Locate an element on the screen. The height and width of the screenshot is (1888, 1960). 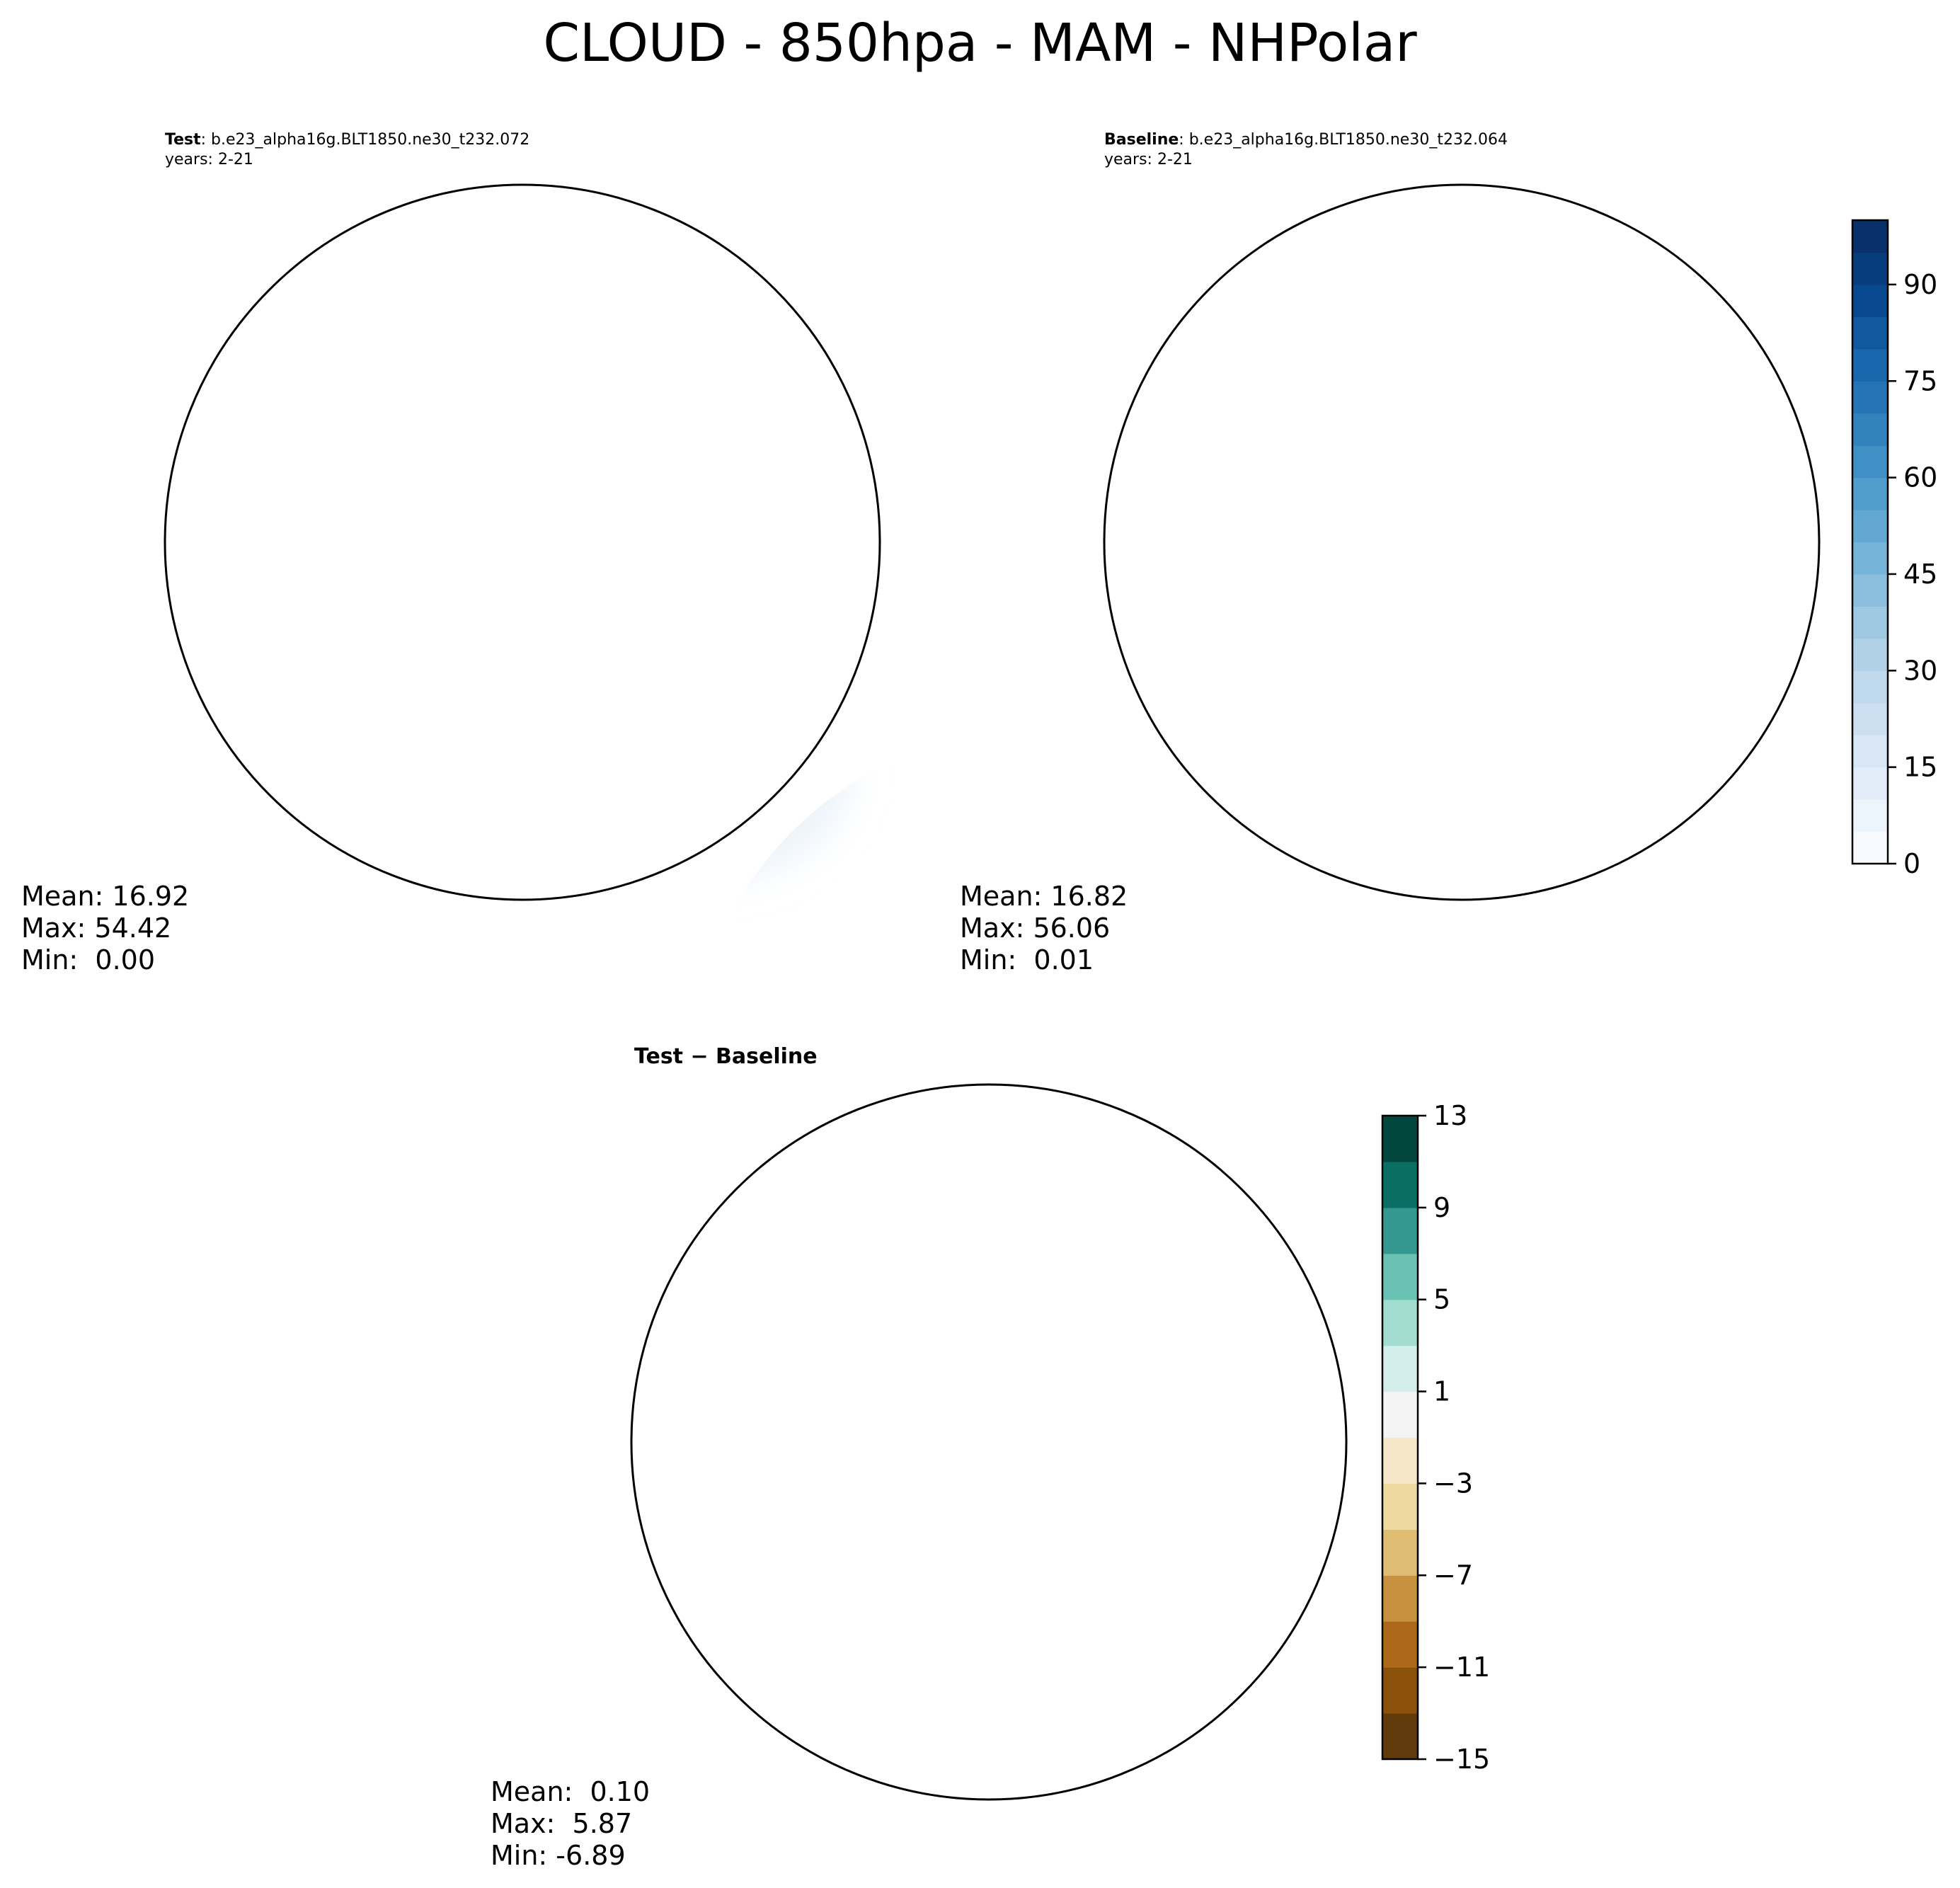
cloud-colorbar-tick-label-4: 60 is located at coordinates (1920, 478).